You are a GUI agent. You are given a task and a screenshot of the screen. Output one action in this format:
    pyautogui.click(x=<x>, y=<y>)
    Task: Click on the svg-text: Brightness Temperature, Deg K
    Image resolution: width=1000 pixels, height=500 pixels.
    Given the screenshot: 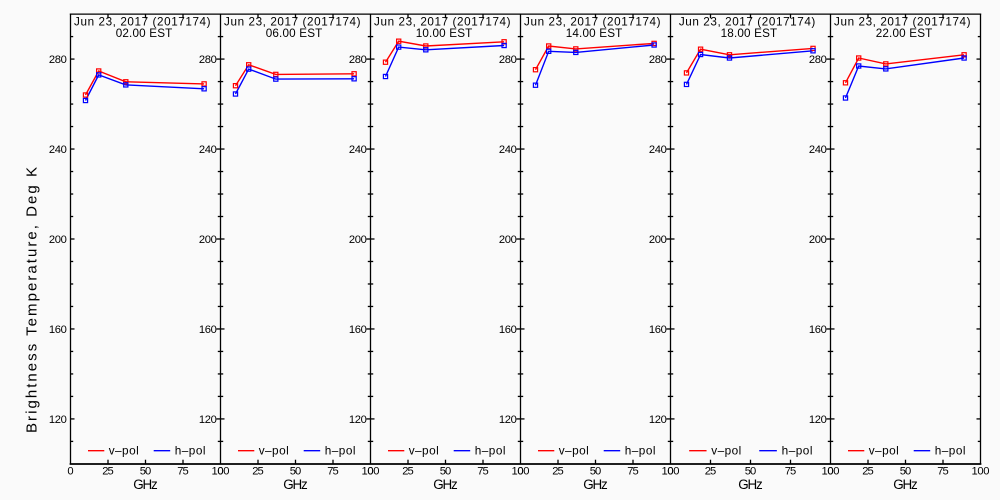 What is the action you would take?
    pyautogui.click(x=31, y=300)
    